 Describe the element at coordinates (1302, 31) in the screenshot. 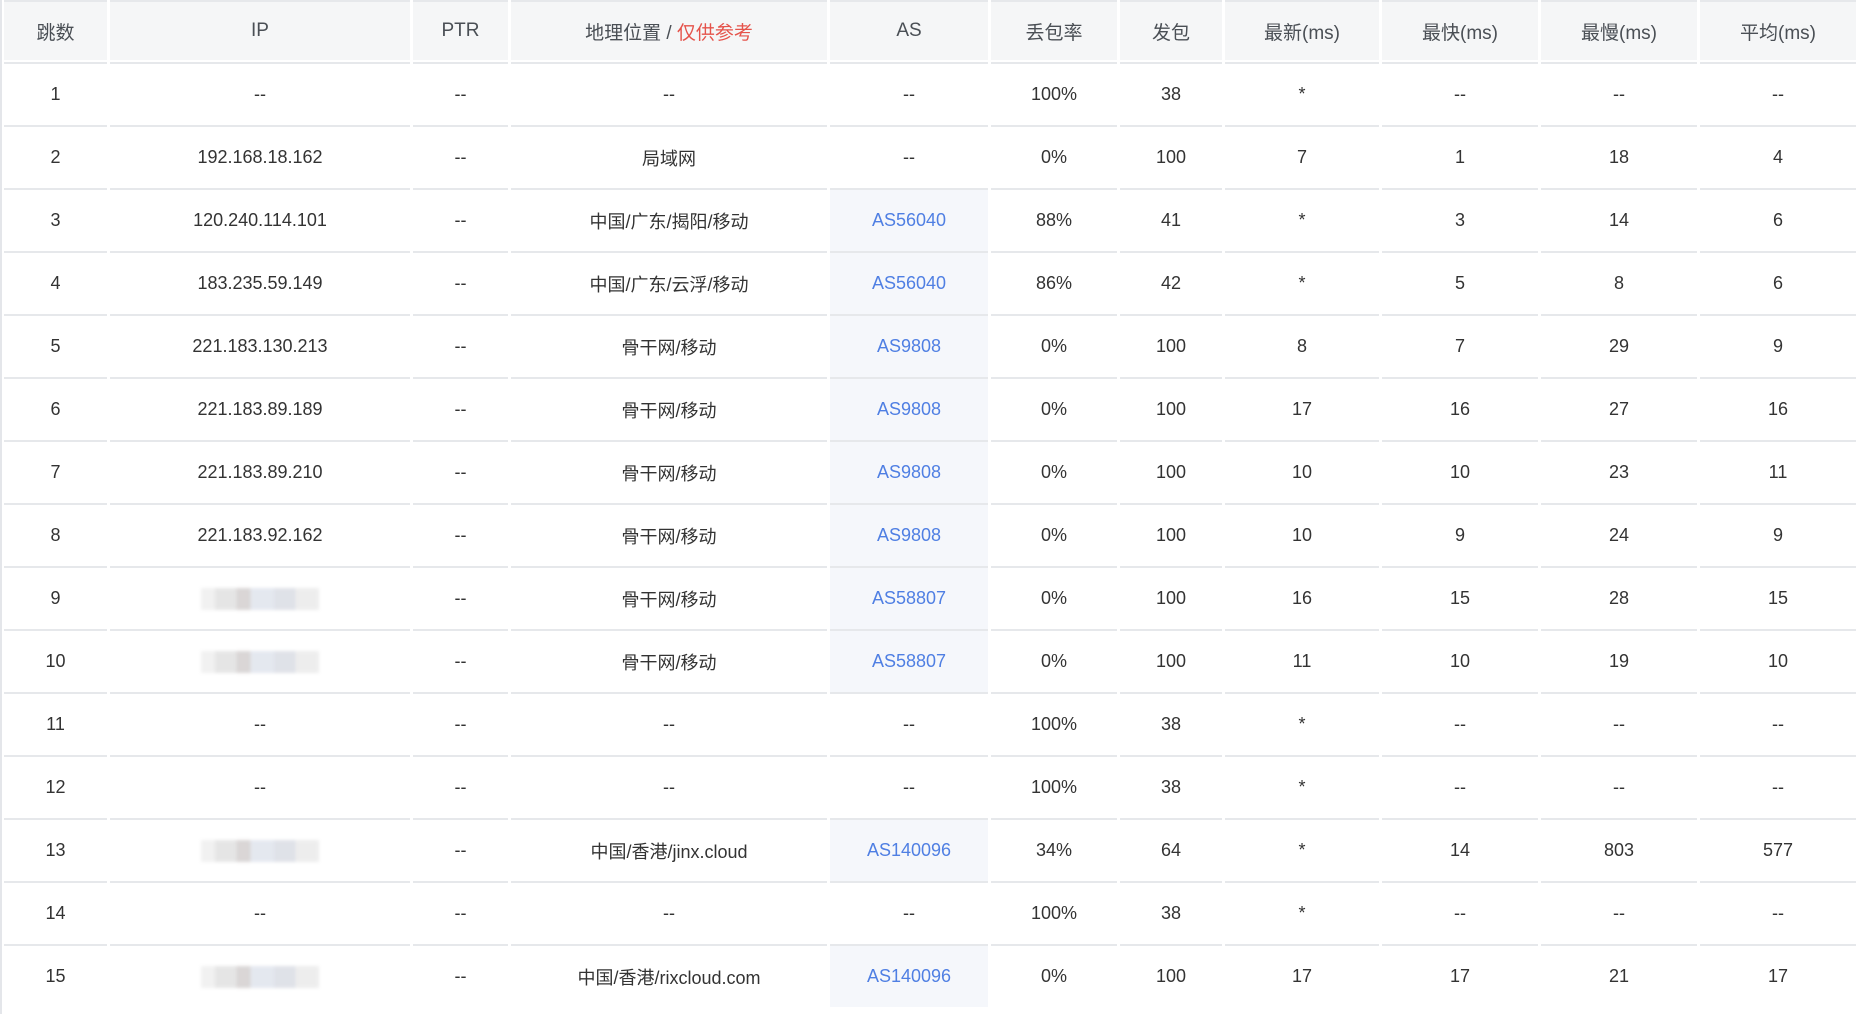

I see `header-last: 最新(ms)` at that location.